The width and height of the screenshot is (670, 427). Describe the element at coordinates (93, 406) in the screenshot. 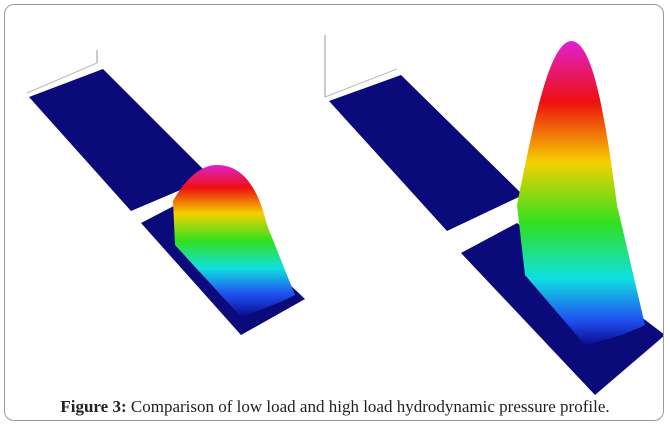

I see `figure-label: Figure 3:` at that location.